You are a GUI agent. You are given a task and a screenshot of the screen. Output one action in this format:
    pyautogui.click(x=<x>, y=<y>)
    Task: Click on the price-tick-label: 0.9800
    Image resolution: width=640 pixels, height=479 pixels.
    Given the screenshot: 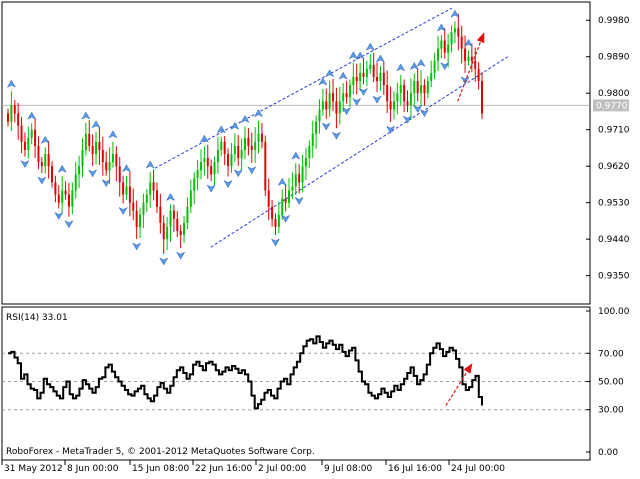 What is the action you would take?
    pyautogui.click(x=614, y=94)
    